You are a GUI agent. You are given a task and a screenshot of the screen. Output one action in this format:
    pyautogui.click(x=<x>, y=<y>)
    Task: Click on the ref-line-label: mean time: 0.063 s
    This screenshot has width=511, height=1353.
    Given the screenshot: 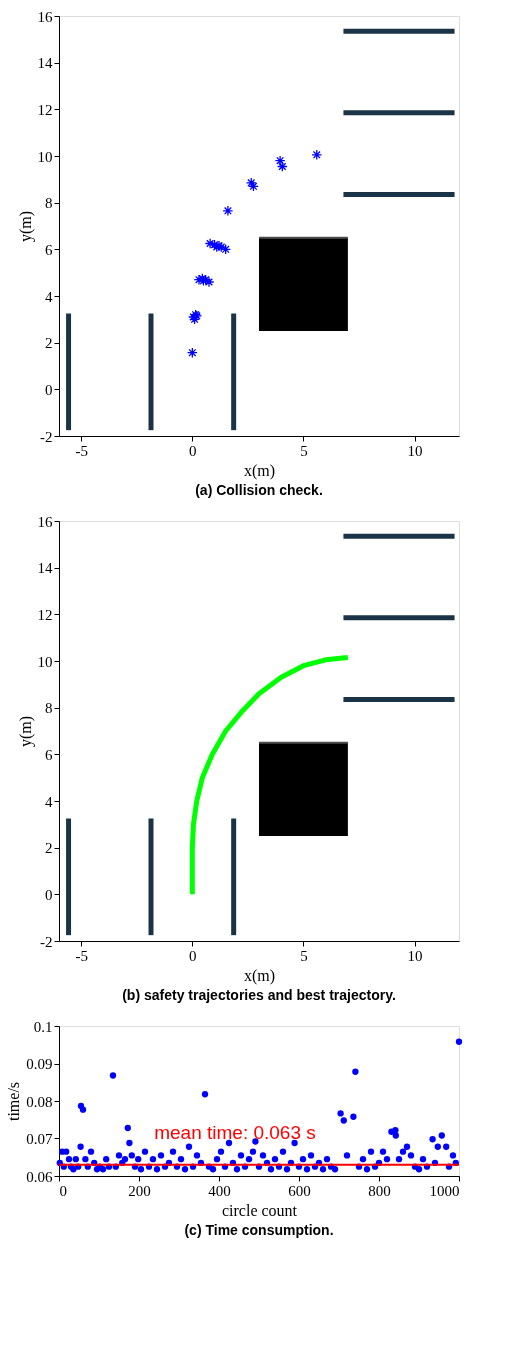 What is the action you would take?
    pyautogui.click(x=235, y=1132)
    